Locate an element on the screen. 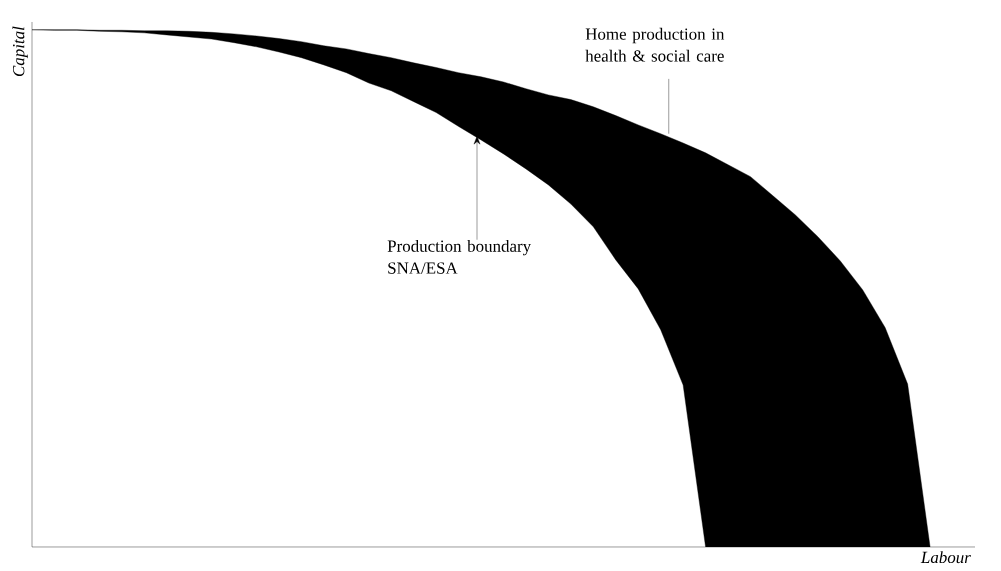 Image resolution: width=1001 pixels, height=571 pixels. x-axis-title: Labour is located at coordinates (945, 557).